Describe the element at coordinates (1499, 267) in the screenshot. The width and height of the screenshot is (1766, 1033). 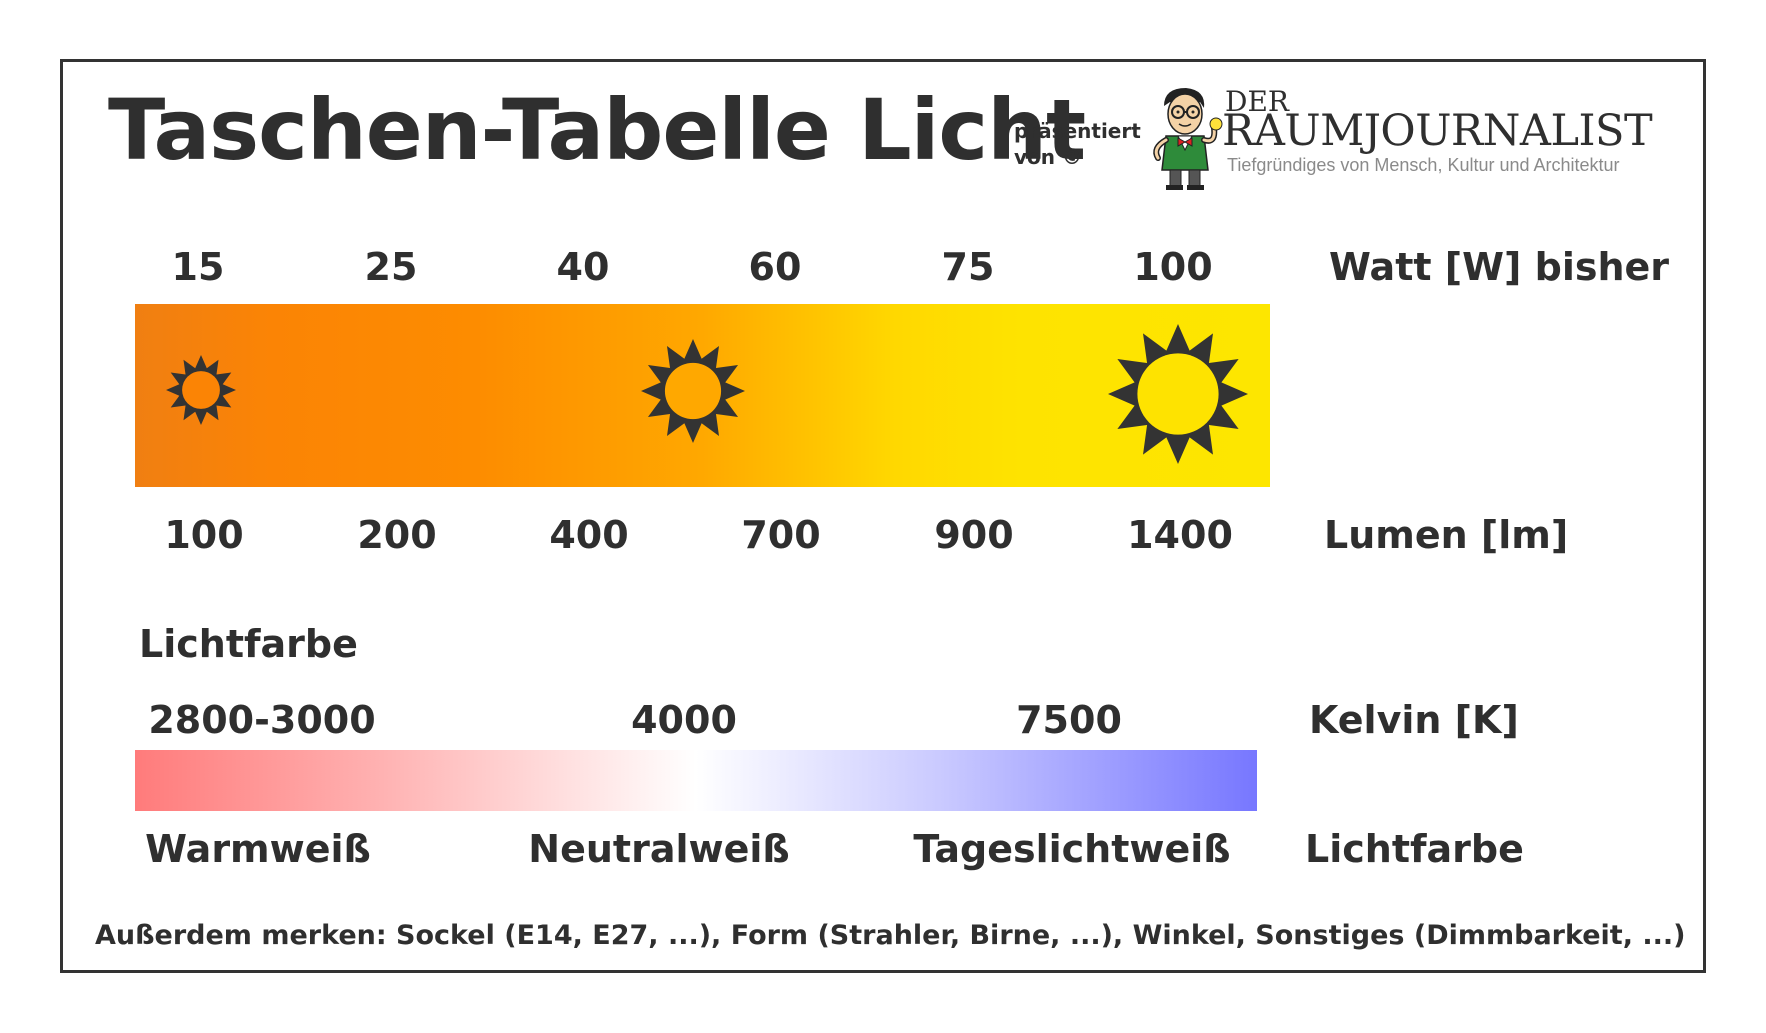
I see `watt-unit-label: Watt [W] bisher` at that location.